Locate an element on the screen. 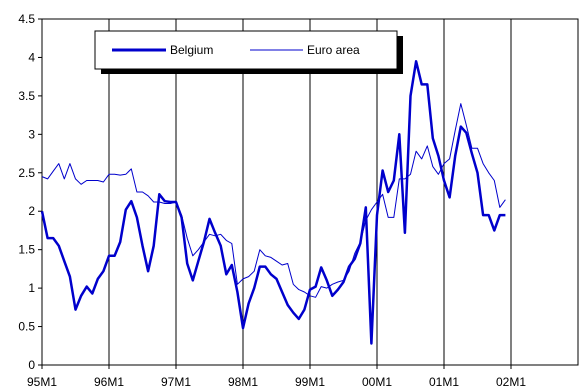 This screenshot has width=585, height=390. x-tick-label: 02M1 is located at coordinates (511, 382).